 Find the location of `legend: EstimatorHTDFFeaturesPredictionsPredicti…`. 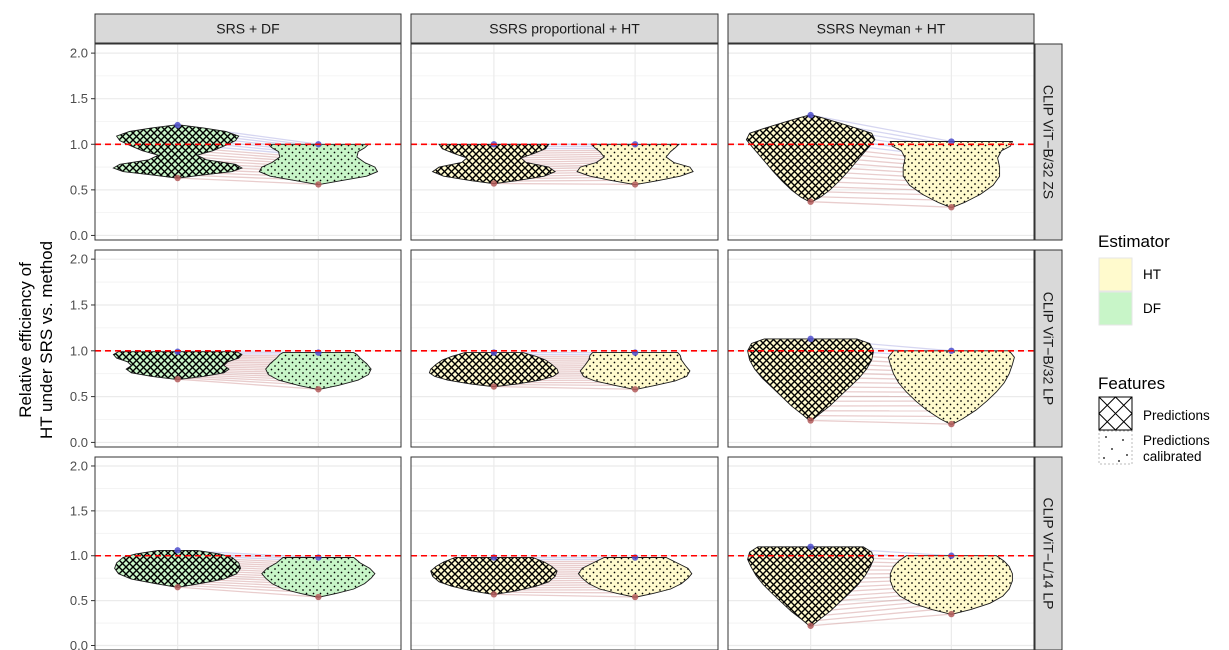

legend: EstimatorHTDFFeaturesPredictionsPredicti… is located at coordinates (1154, 348).